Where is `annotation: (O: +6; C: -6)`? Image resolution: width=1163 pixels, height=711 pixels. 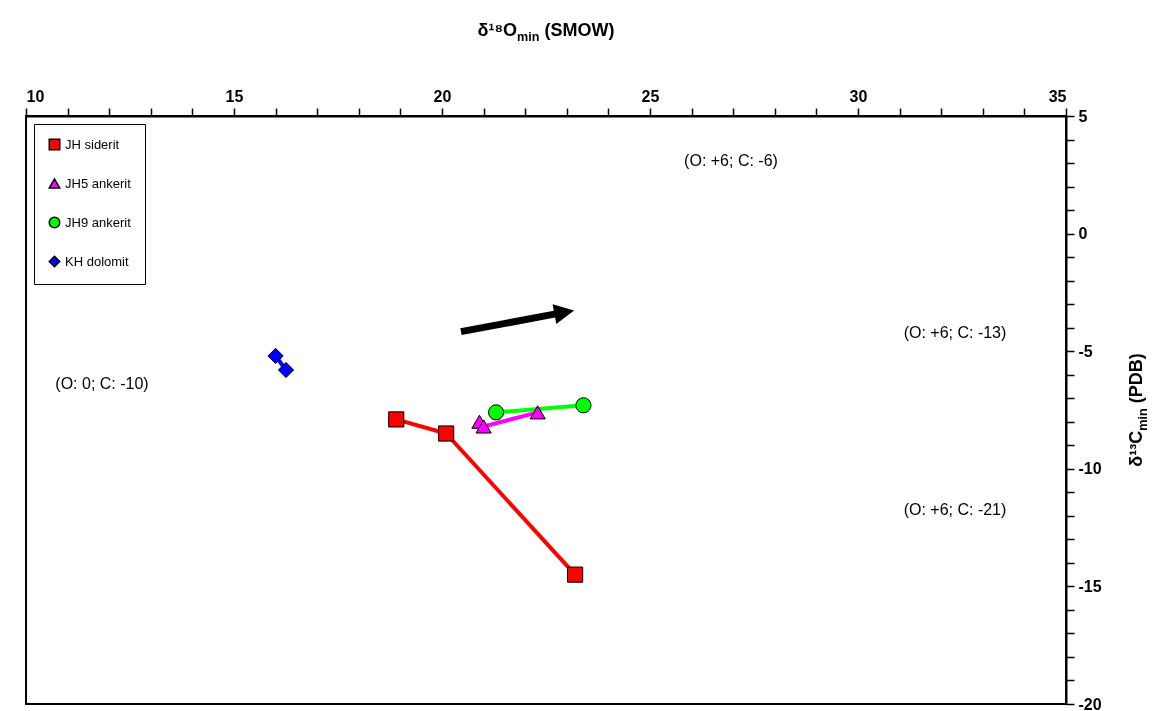
annotation: (O: +6; C: -6) is located at coordinates (731, 161).